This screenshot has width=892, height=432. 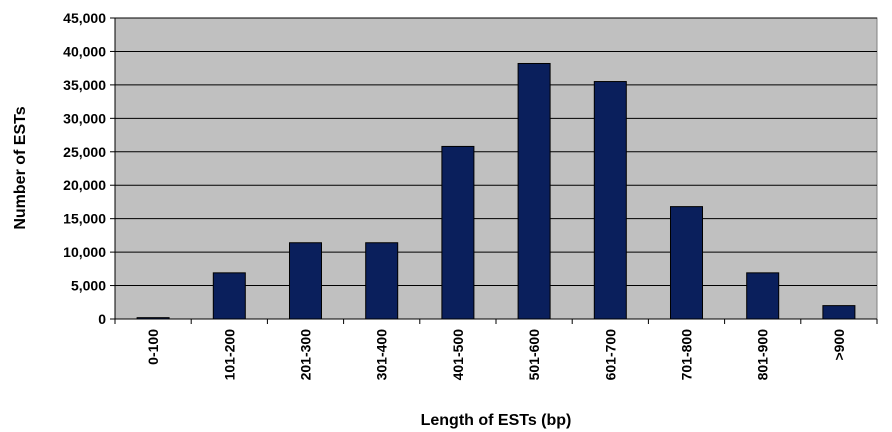 I want to click on y-tick-label: 40,000, so click(x=84, y=51).